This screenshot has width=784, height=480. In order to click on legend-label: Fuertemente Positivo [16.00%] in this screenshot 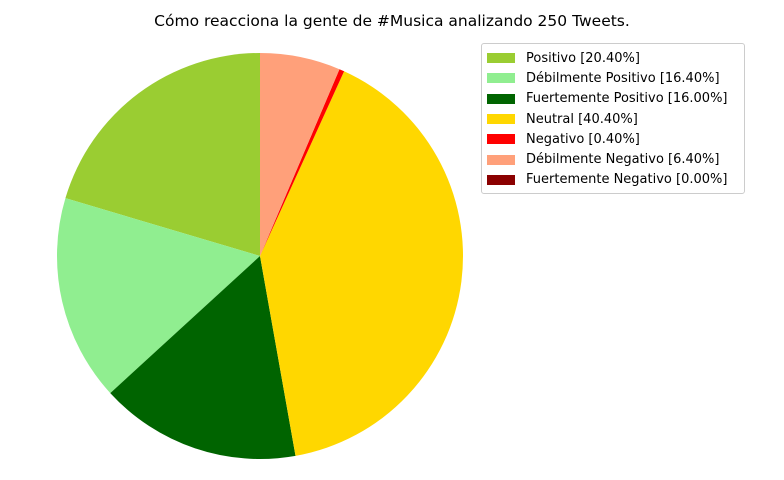, I will do `click(627, 99)`.